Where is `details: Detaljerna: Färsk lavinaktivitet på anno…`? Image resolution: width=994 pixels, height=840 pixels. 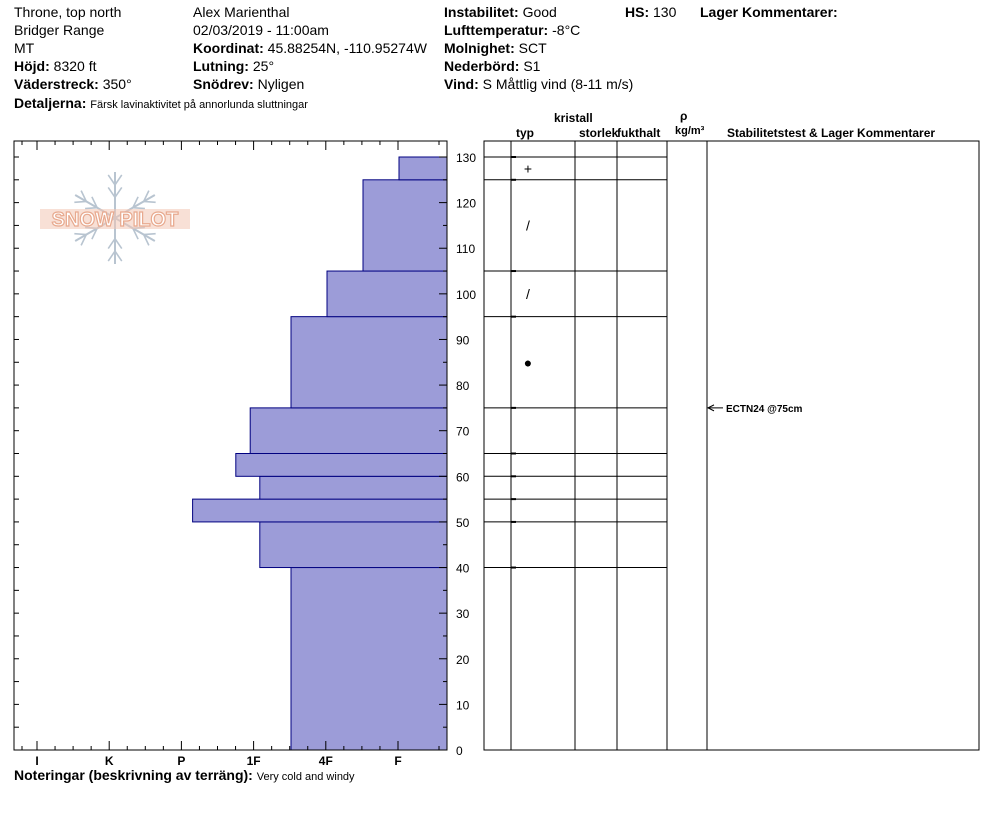 details: Detaljerna: Färsk lavinaktivitet på anno… is located at coordinates (161, 104).